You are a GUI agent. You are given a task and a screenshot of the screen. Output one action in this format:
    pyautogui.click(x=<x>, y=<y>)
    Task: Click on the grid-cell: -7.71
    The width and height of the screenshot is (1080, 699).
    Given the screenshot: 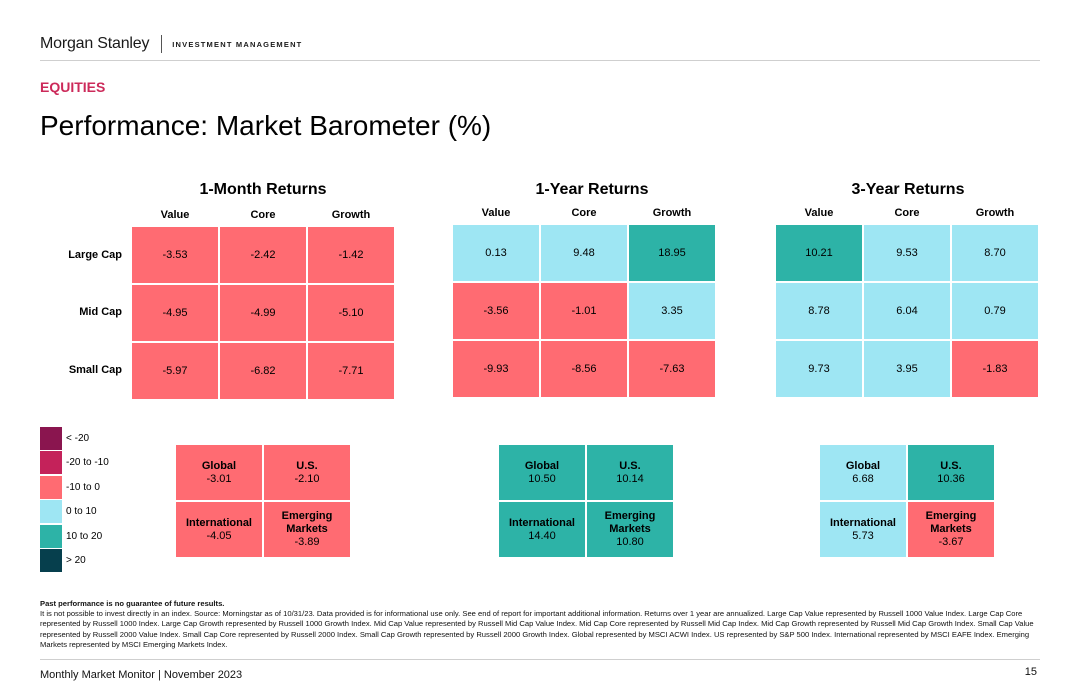 What is the action you would take?
    pyautogui.click(x=351, y=371)
    